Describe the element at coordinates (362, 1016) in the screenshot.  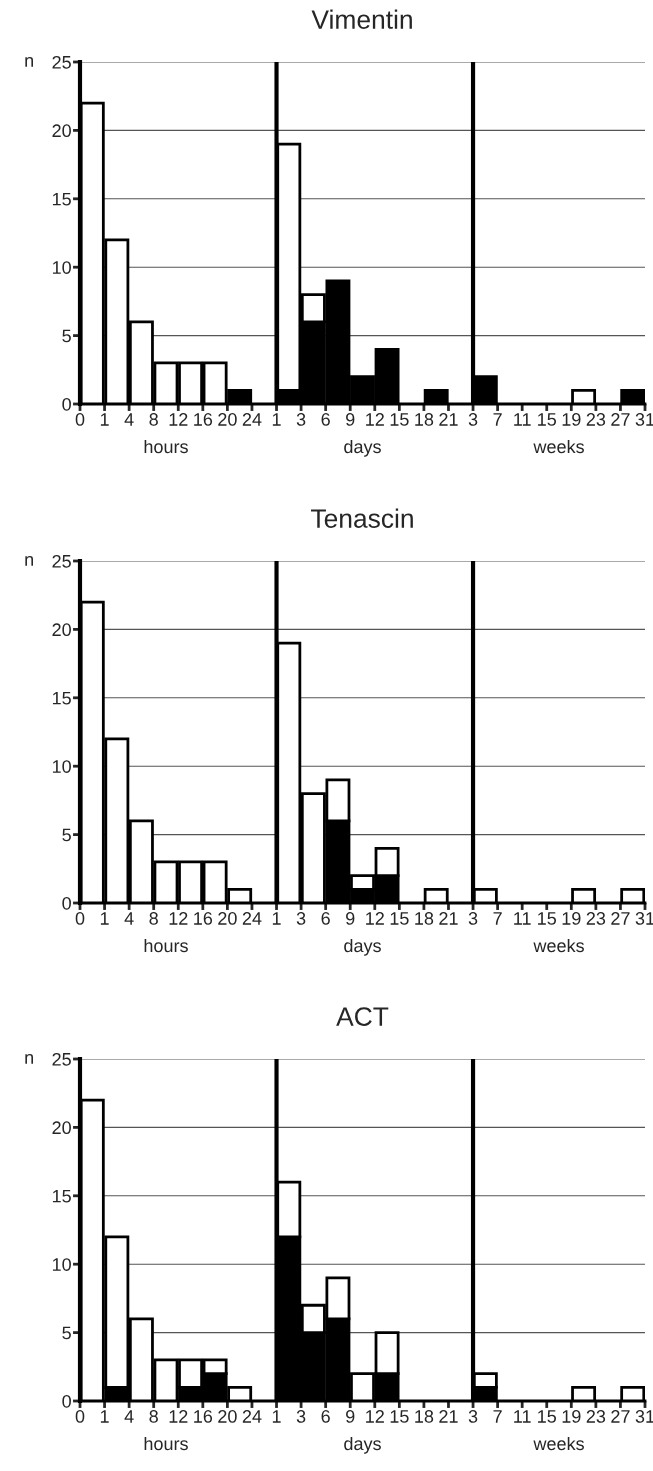
I see `chart-title: ACT` at that location.